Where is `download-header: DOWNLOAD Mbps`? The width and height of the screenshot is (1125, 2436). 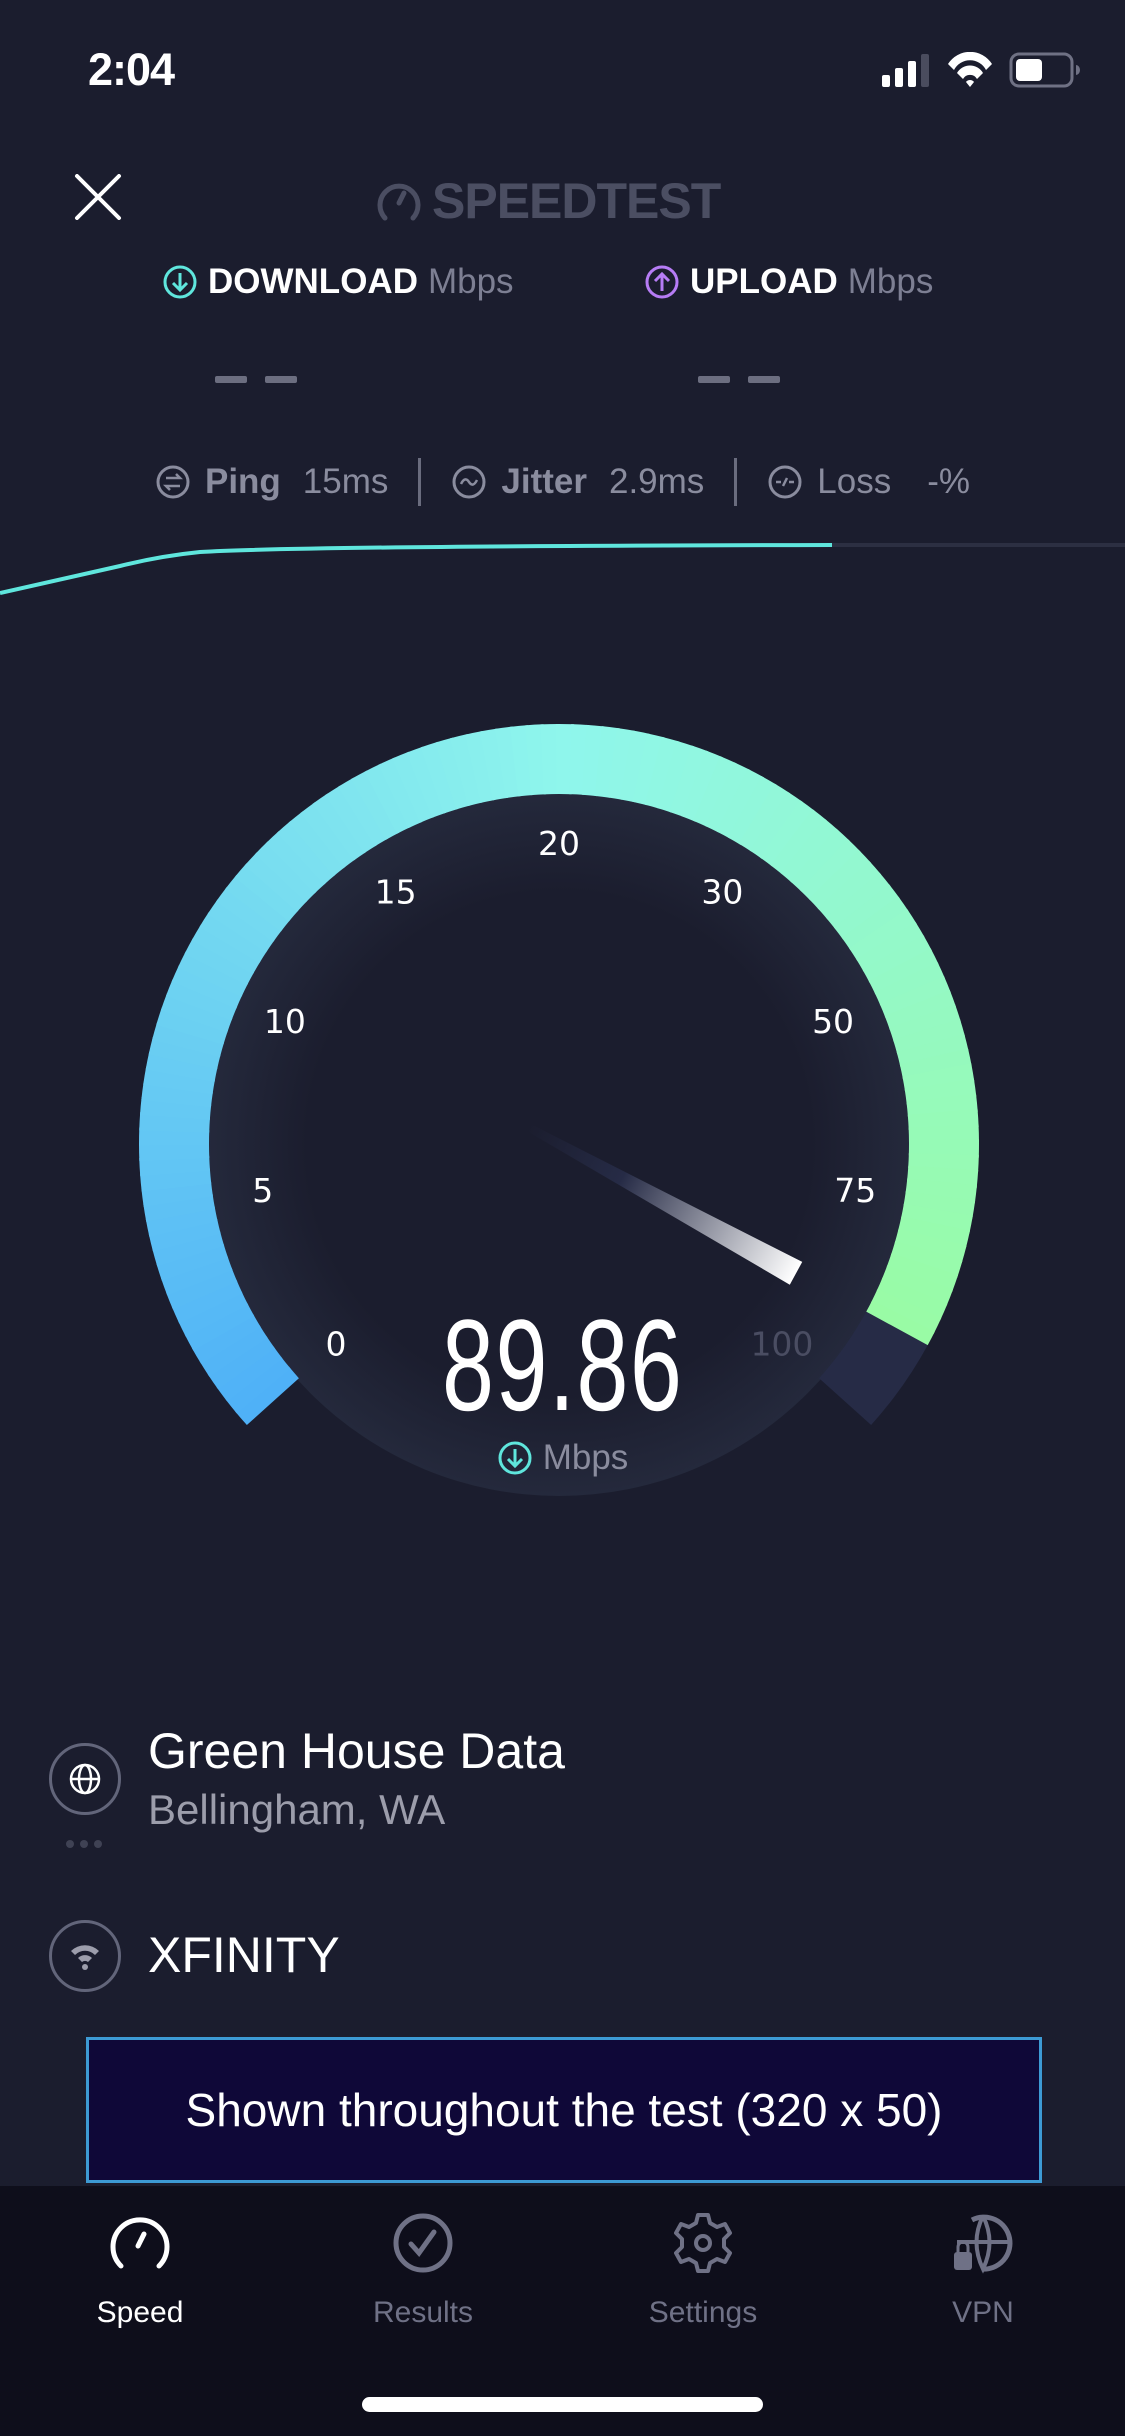
download-header: DOWNLOAD Mbps is located at coordinates (338, 282).